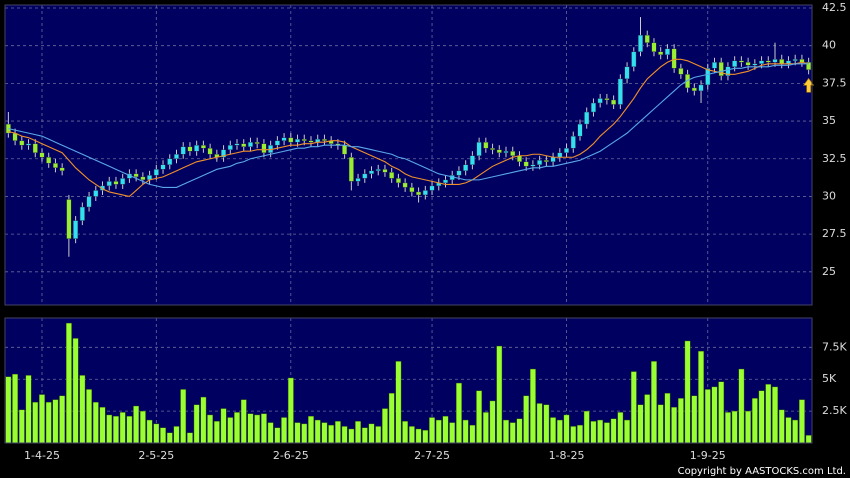 This screenshot has width=850, height=478. What do you see at coordinates (156, 455) in the screenshot?
I see `x-tick-label: 2-5-25` at bounding box center [156, 455].